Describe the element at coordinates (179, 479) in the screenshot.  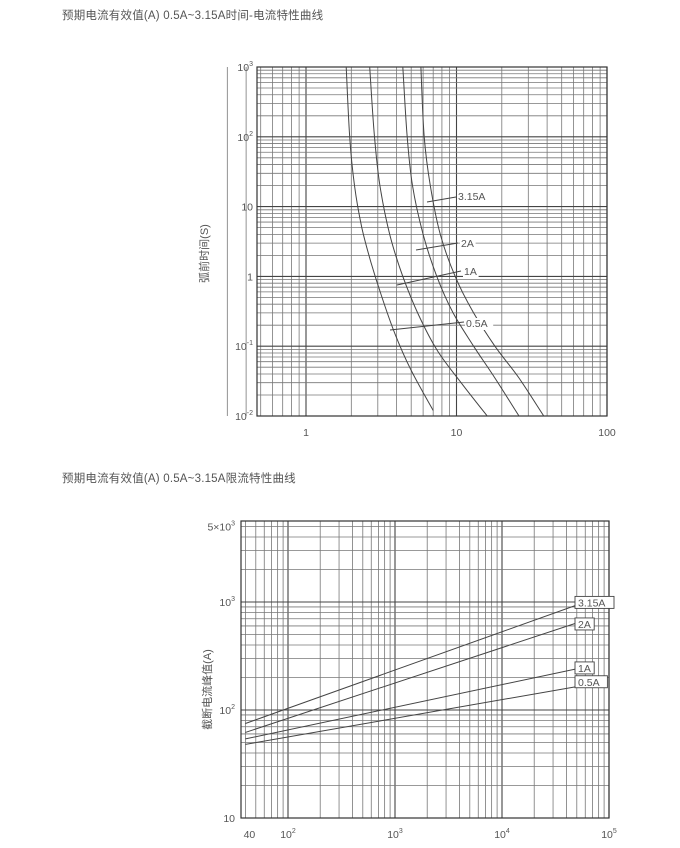
I see `bottom-chart-heading: 预期电流有效值(A) 0.5A~3.15A限流特性曲线` at that location.